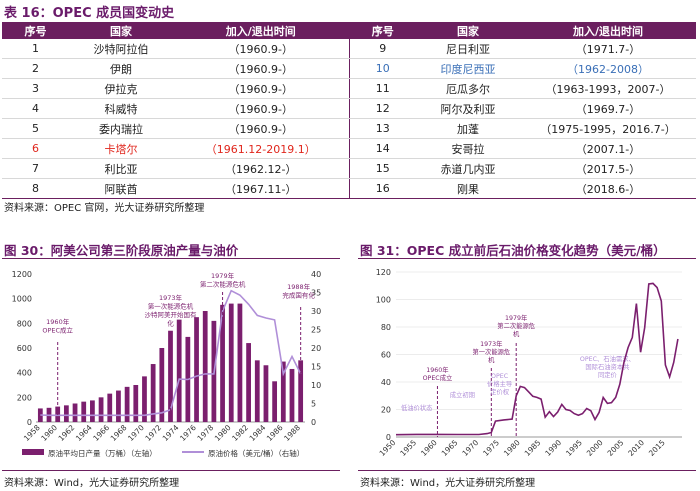 The width and height of the screenshot is (700, 491). I want to click on cell-country: 刚果, so click(468, 188).